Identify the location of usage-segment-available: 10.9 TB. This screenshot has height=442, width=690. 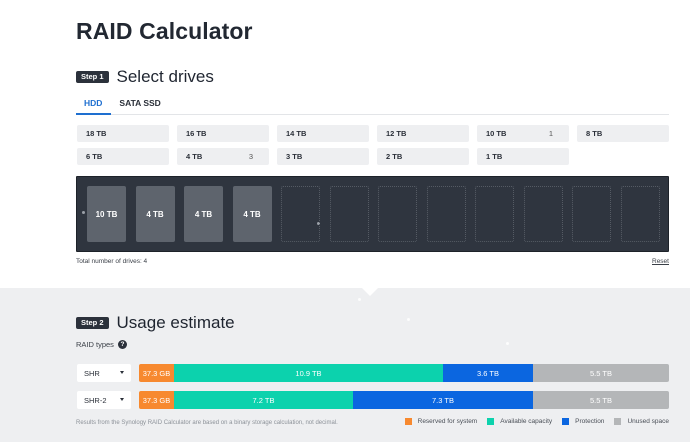
(308, 373).